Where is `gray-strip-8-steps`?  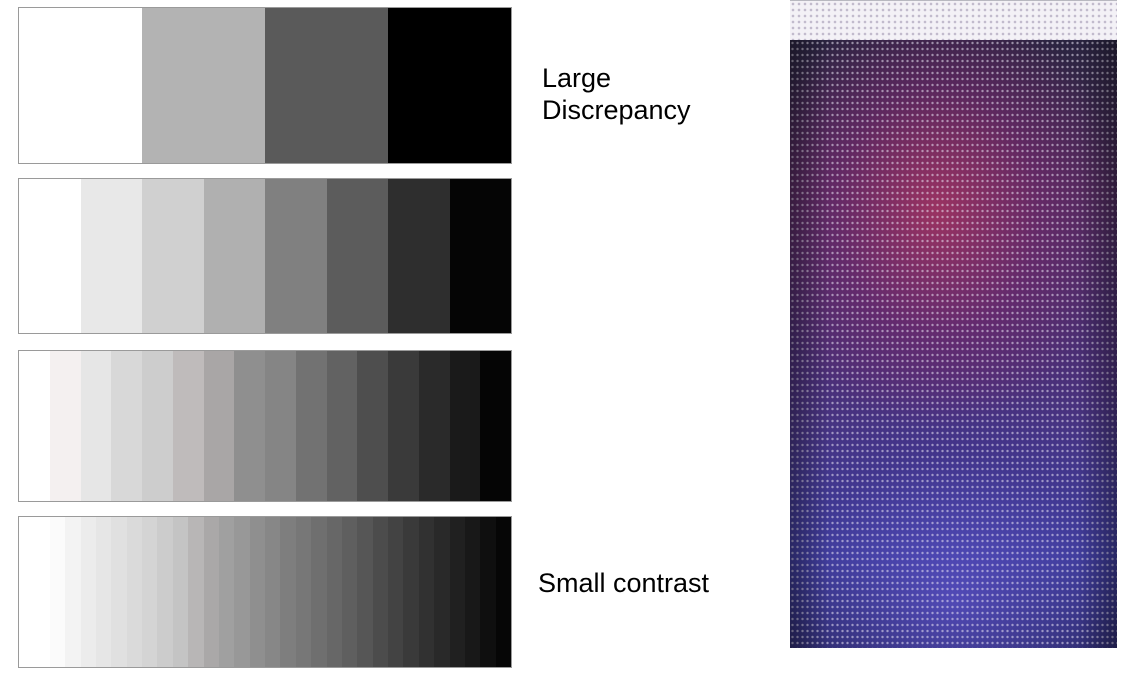
gray-strip-8-steps is located at coordinates (265, 256).